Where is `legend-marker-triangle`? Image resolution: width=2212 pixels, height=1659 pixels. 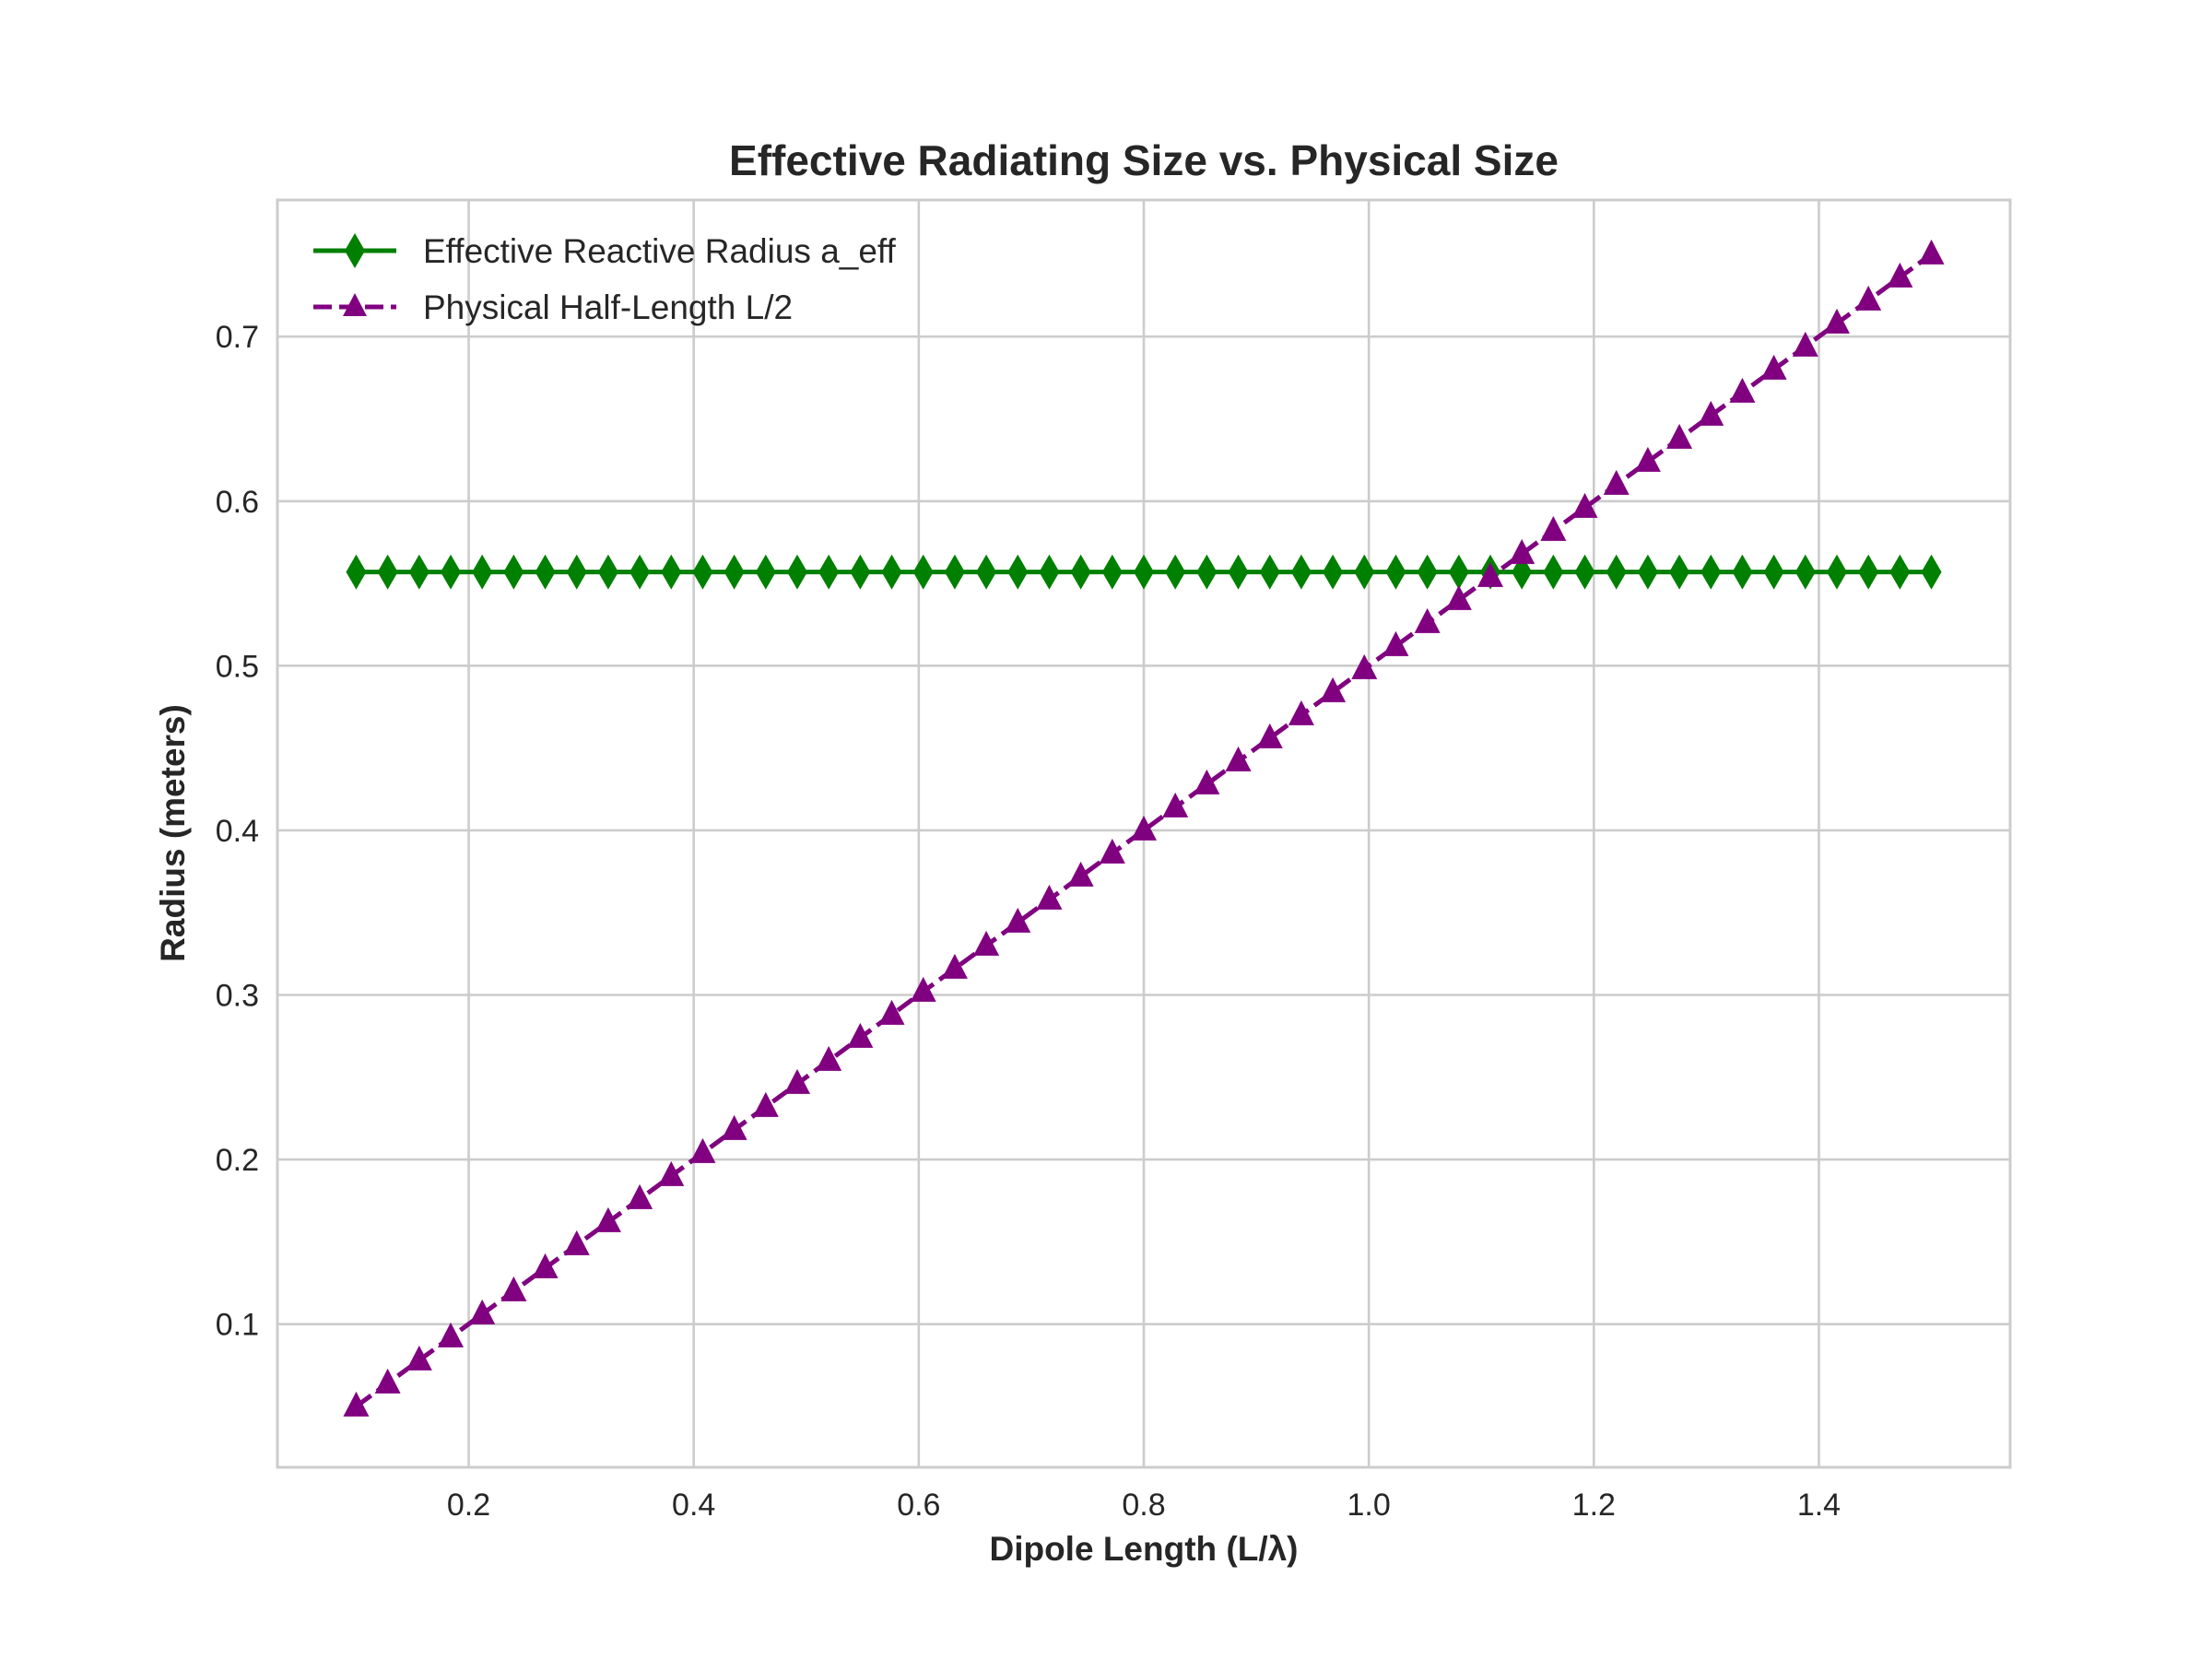 legend-marker-triangle is located at coordinates (355, 304).